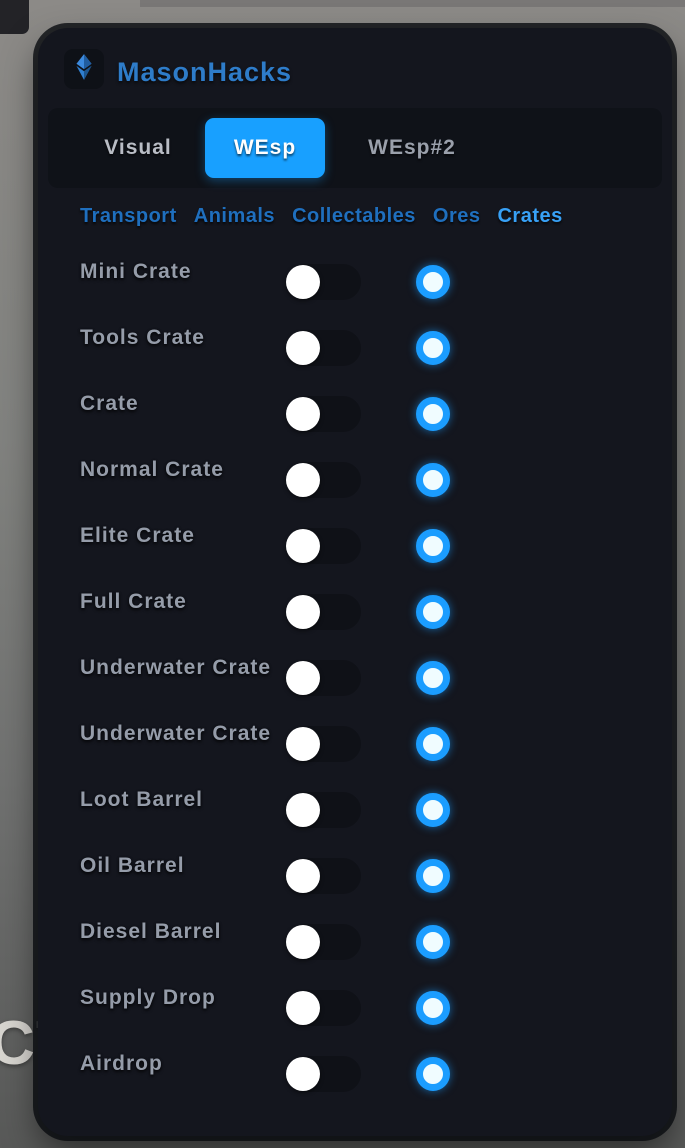 This screenshot has height=1148, width=685. Describe the element at coordinates (136, 271) in the screenshot. I see `esp-item-label: Mini Crate` at that location.